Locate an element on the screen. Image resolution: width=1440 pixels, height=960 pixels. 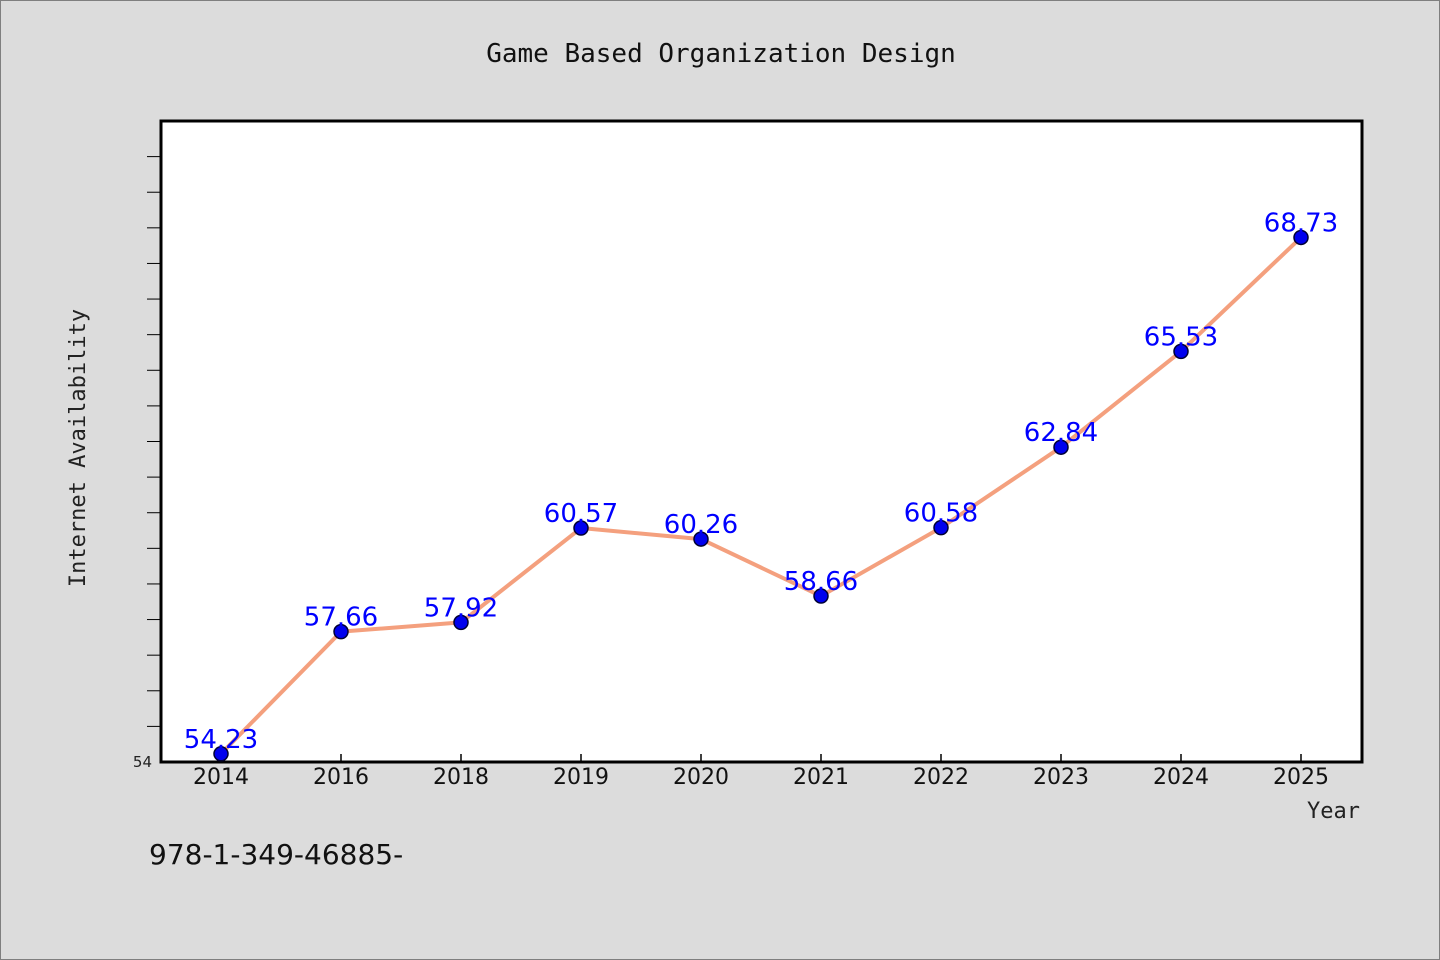
x-tick-label-2020: 2020 is located at coordinates (701, 777).